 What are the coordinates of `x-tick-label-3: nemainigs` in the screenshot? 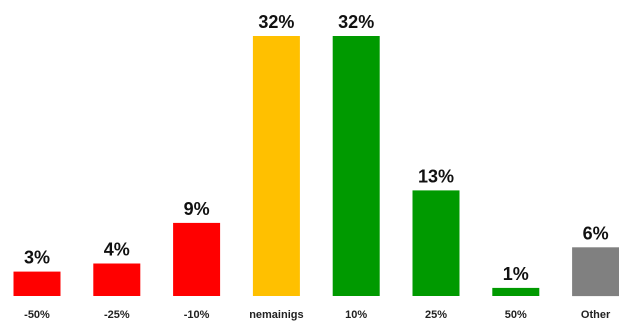 It's located at (276, 315).